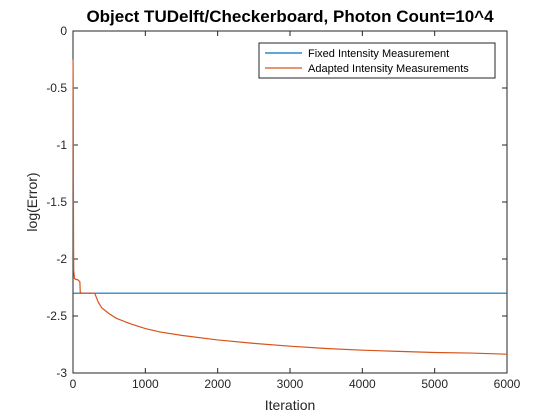 Image resolution: width=560 pixels, height=420 pixels. Describe the element at coordinates (217, 384) in the screenshot. I see `x-tick-label: 2000` at that location.